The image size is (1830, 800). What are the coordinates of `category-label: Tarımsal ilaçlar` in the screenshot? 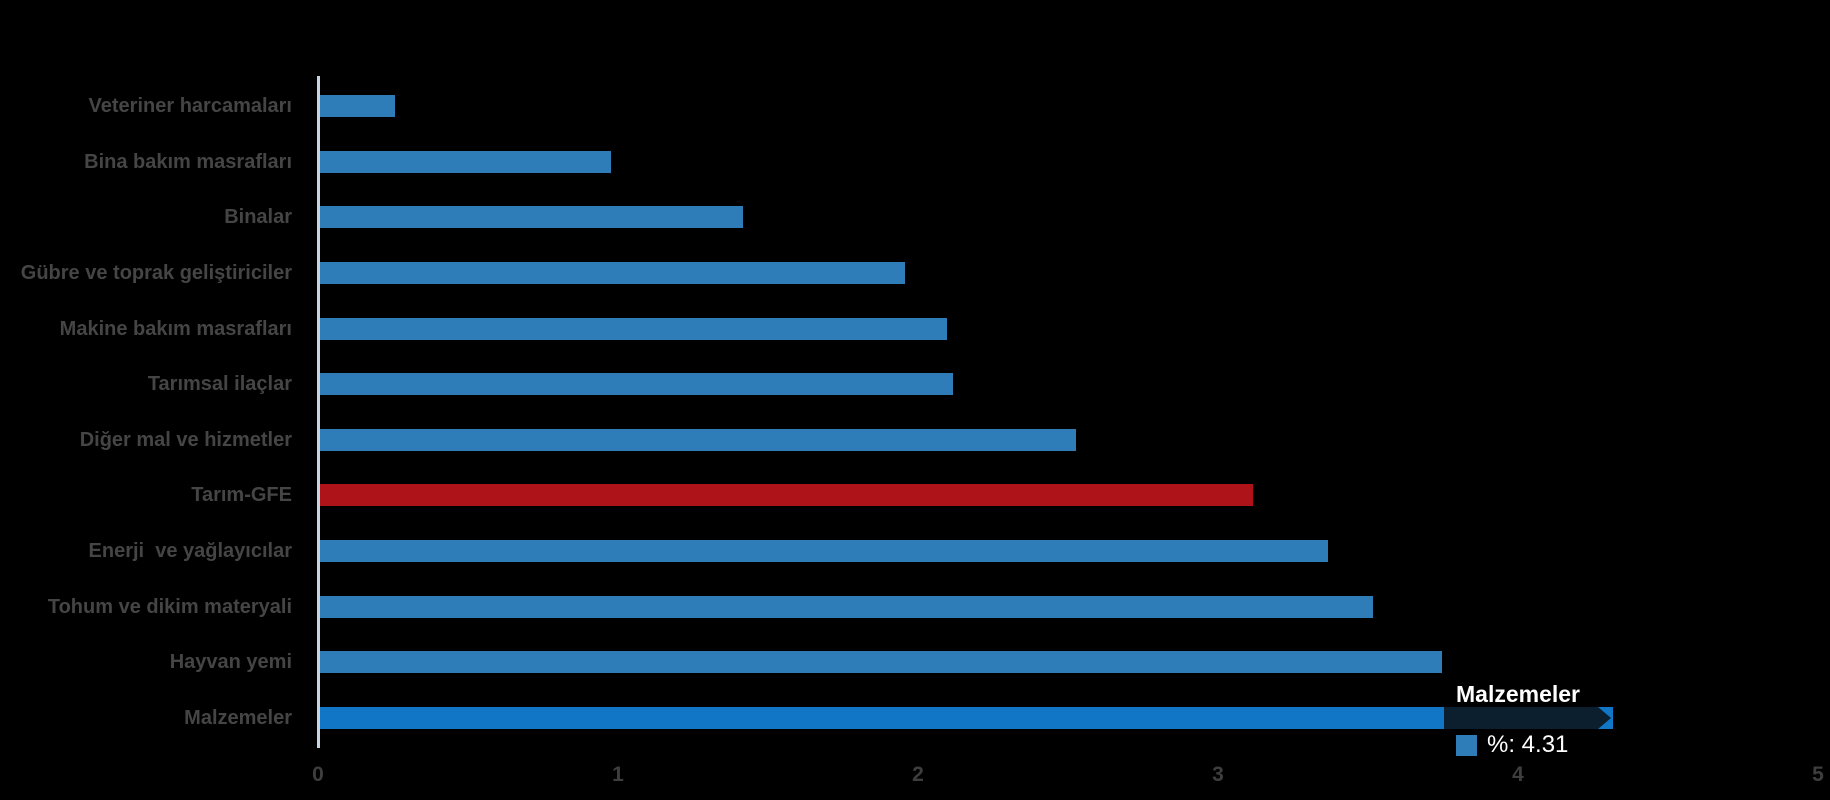 It's located at (219, 384).